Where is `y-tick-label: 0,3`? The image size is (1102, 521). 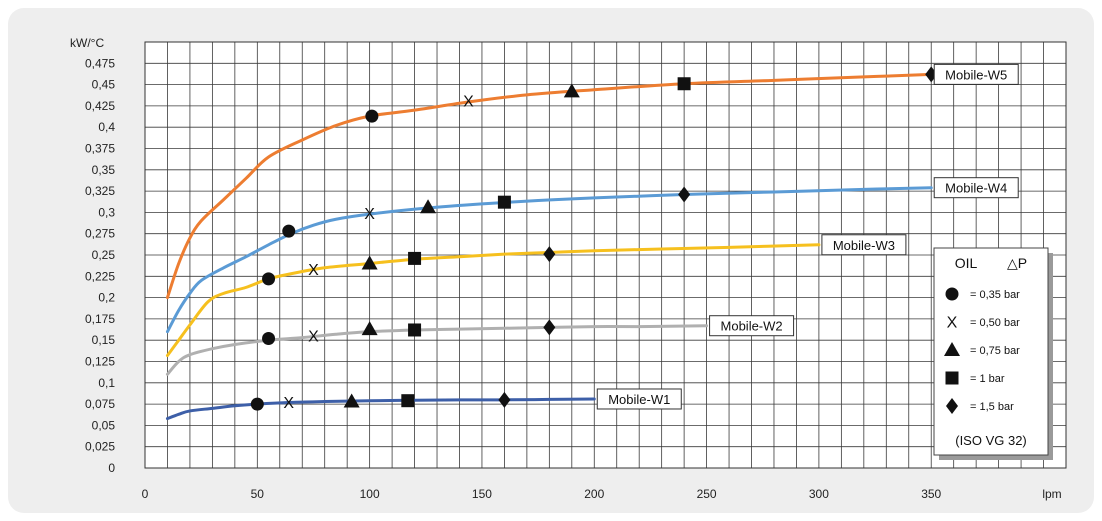
y-tick-label: 0,3 is located at coordinates (106, 212).